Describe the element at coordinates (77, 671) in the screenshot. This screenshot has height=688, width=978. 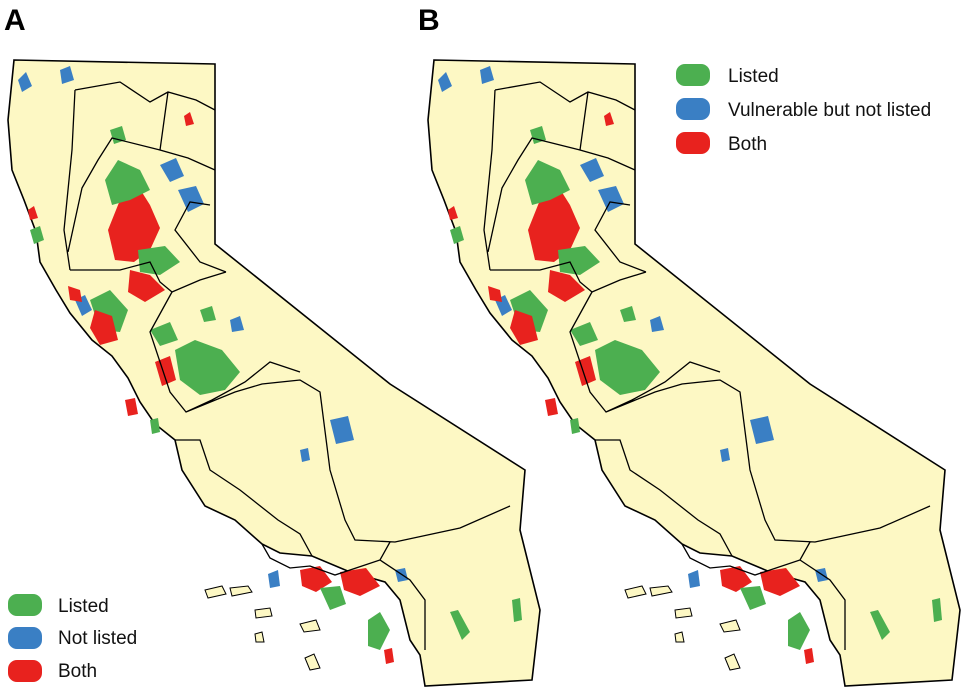
I see `legend-label-both: Both` at that location.